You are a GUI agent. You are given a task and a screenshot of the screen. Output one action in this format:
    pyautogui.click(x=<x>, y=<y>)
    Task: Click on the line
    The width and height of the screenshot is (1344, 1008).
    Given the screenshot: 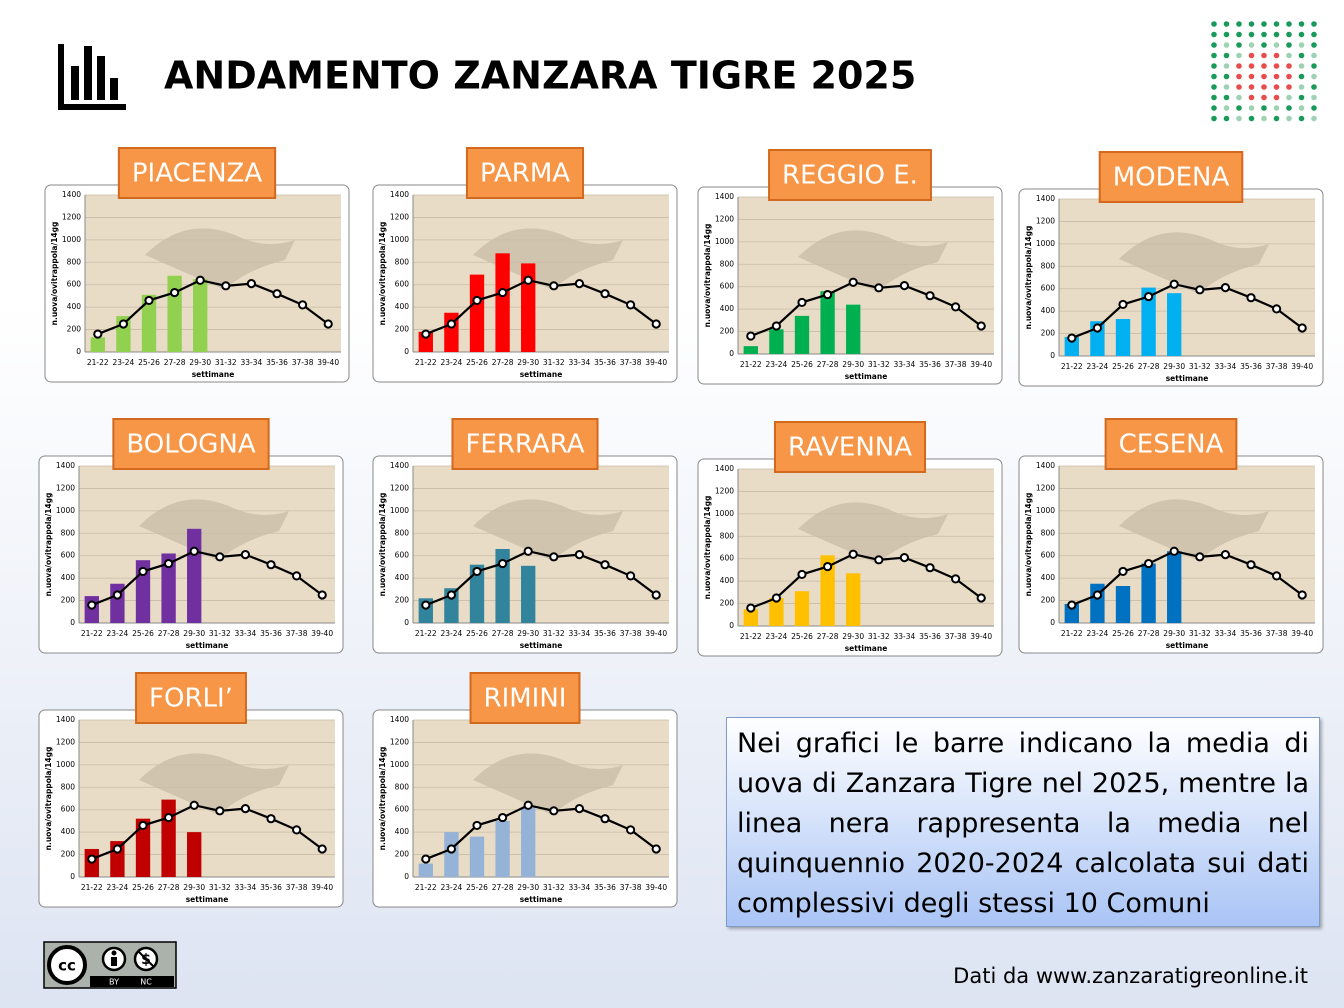 What is the action you would take?
    pyautogui.click(x=207, y=832)
    